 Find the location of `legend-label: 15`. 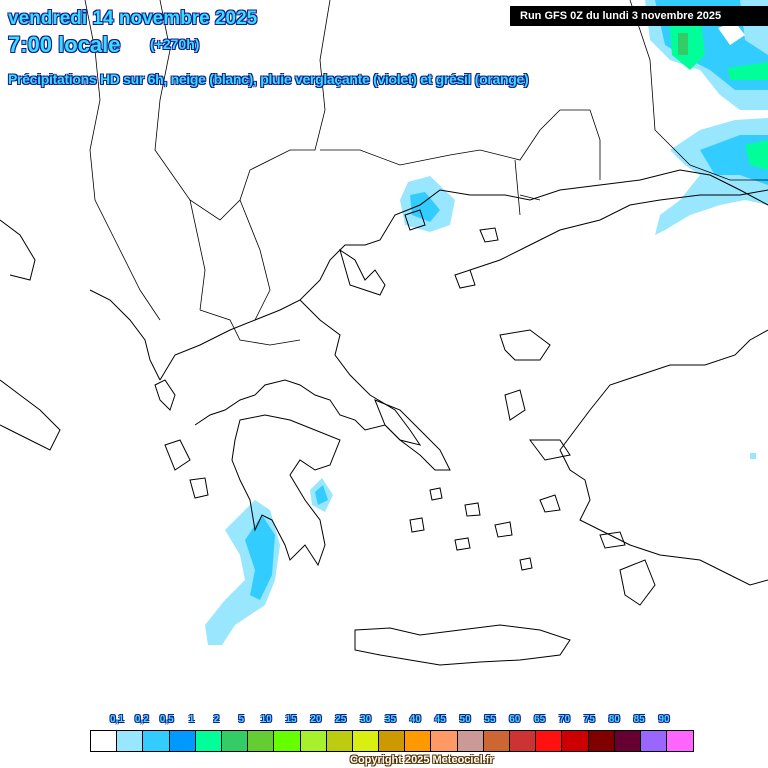

legend-label: 15 is located at coordinates (291, 719).